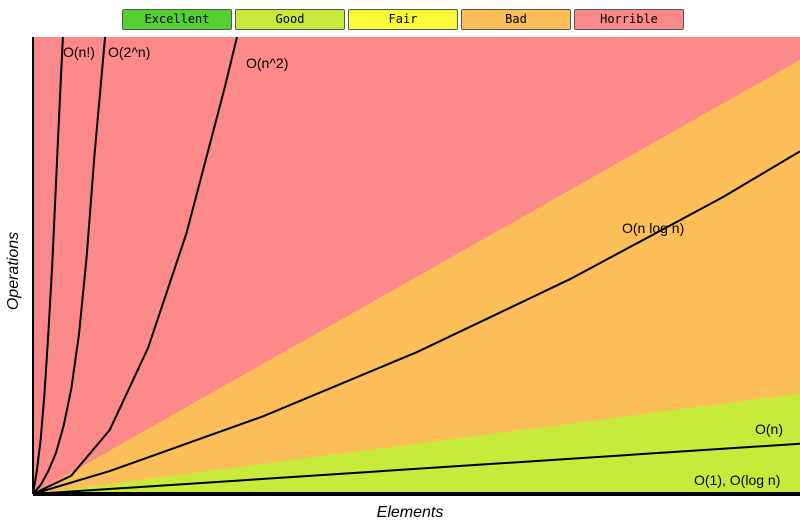 The width and height of the screenshot is (800, 529). Describe the element at coordinates (13, 271) in the screenshot. I see `y-axis-label: Operations` at that location.